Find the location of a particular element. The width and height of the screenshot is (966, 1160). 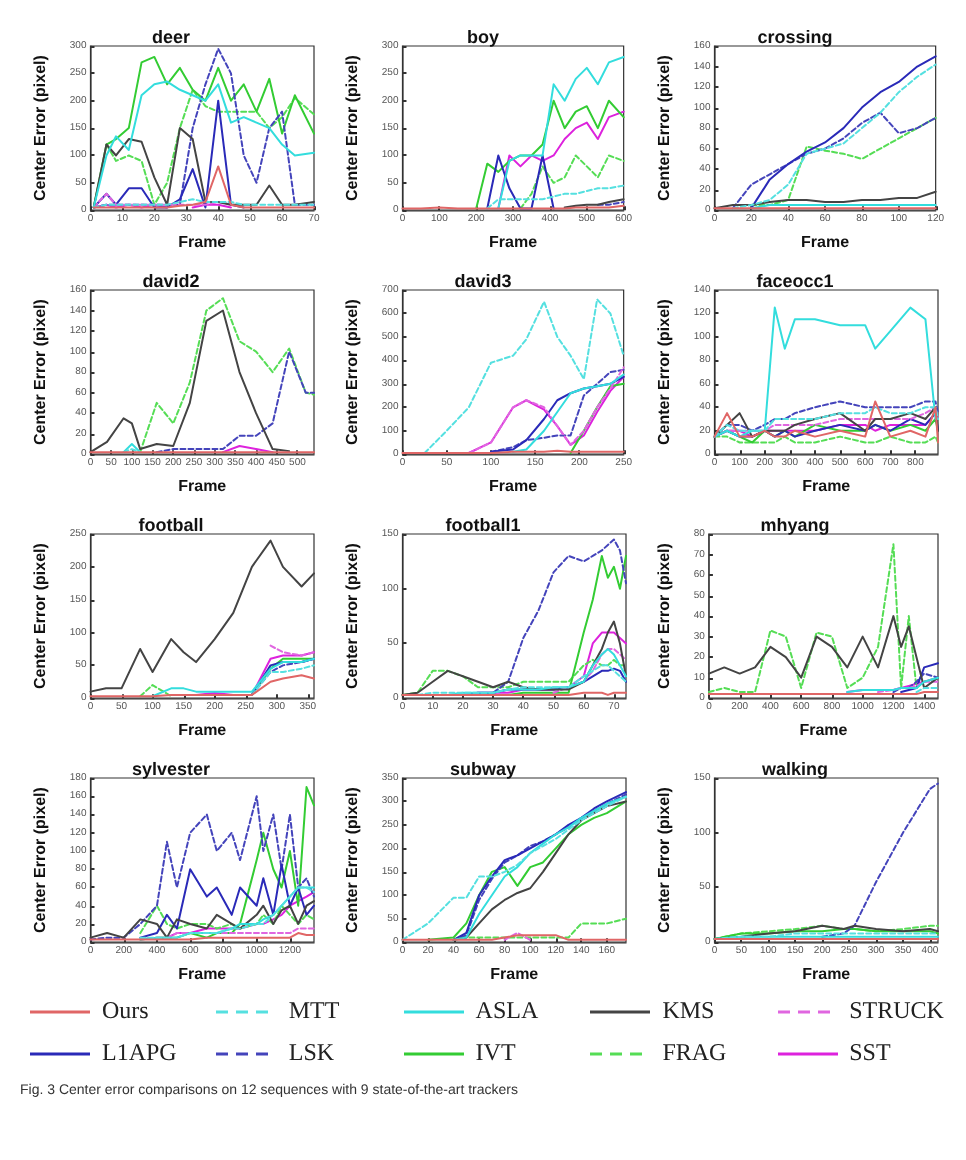

chart-title: boy is located at coordinates (483, 37).